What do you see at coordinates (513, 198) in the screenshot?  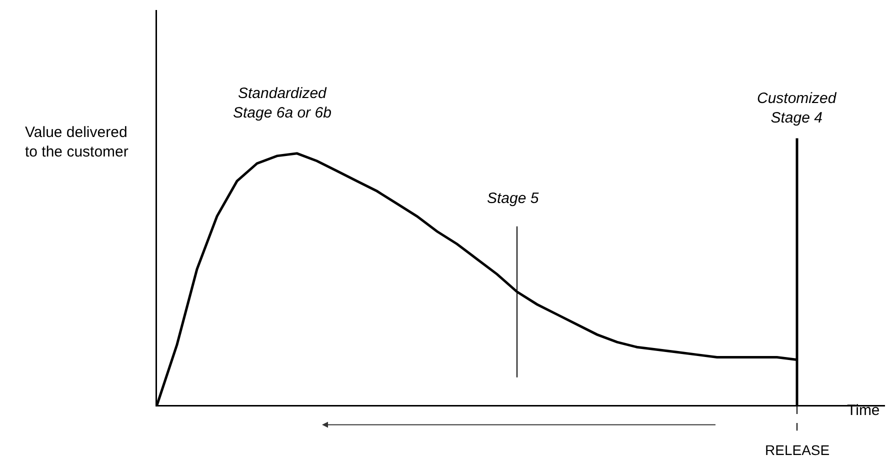 I see `annotation: Stage 5` at bounding box center [513, 198].